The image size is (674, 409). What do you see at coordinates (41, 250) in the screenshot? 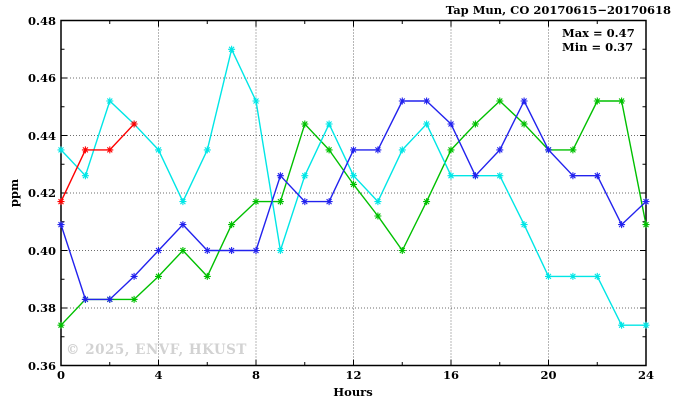
I see `y-tick-label: 0.40` at bounding box center [41, 250].